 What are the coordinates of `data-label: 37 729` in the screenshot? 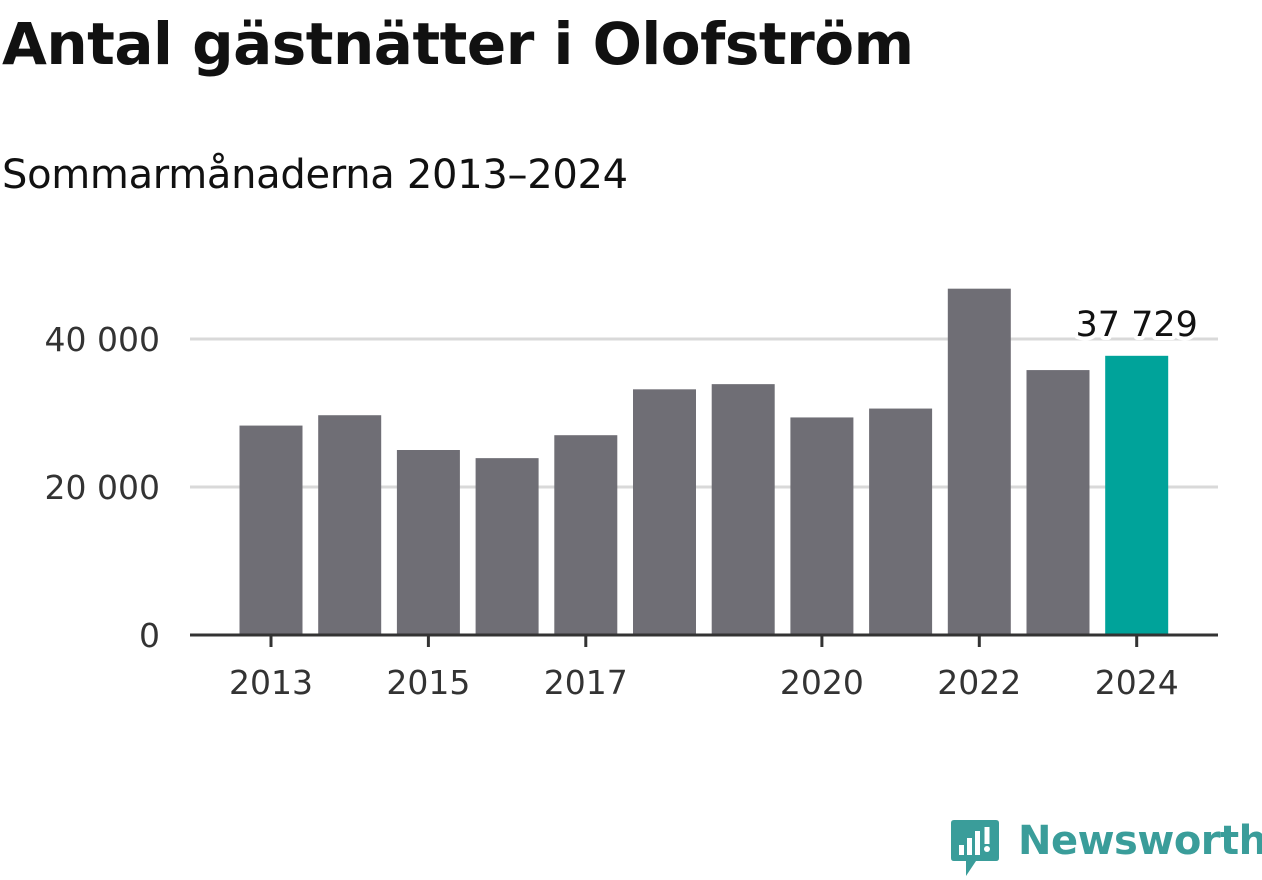 It's located at (1136, 325).